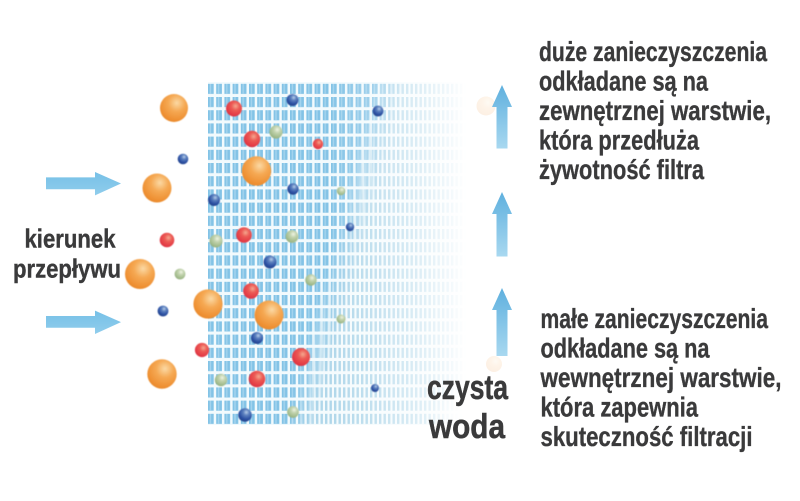 The width and height of the screenshot is (800, 501). Describe the element at coordinates (655, 110) in the screenshot. I see `svg-text: zewnętrznej warstwie,` at that location.